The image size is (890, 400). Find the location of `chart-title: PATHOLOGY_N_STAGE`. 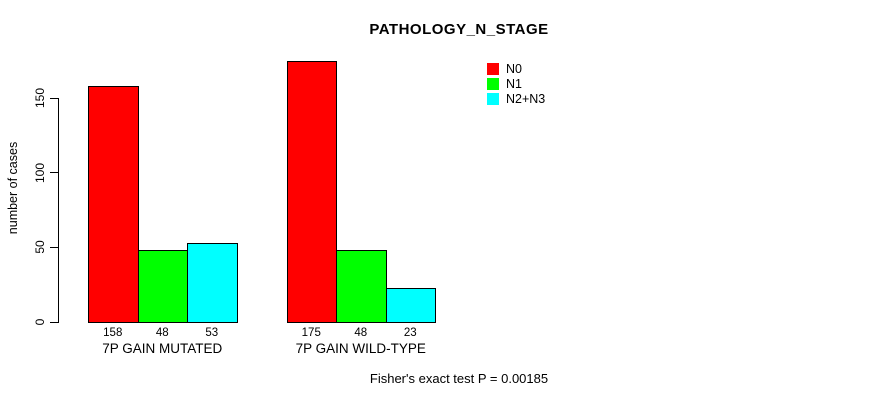

chart-title: PATHOLOGY_N_STAGE is located at coordinates (459, 29).